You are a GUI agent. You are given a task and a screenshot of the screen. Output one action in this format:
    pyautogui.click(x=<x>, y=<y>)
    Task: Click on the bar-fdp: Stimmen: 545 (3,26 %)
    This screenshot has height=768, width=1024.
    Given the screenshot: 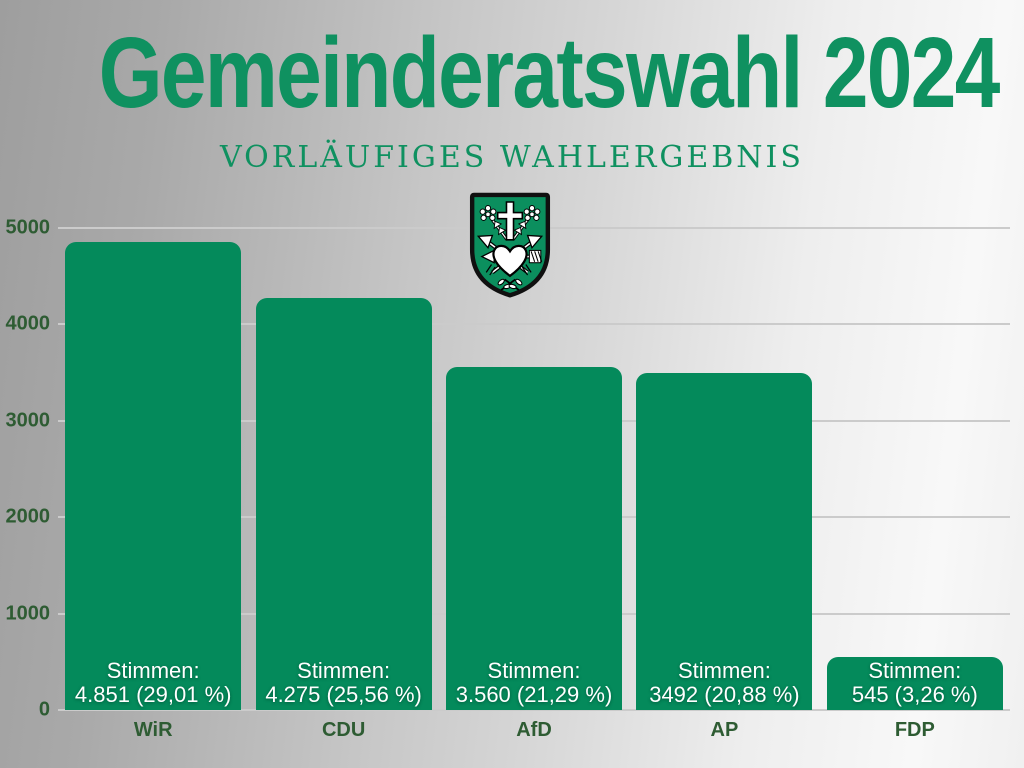 What is the action you would take?
    pyautogui.click(x=914, y=683)
    